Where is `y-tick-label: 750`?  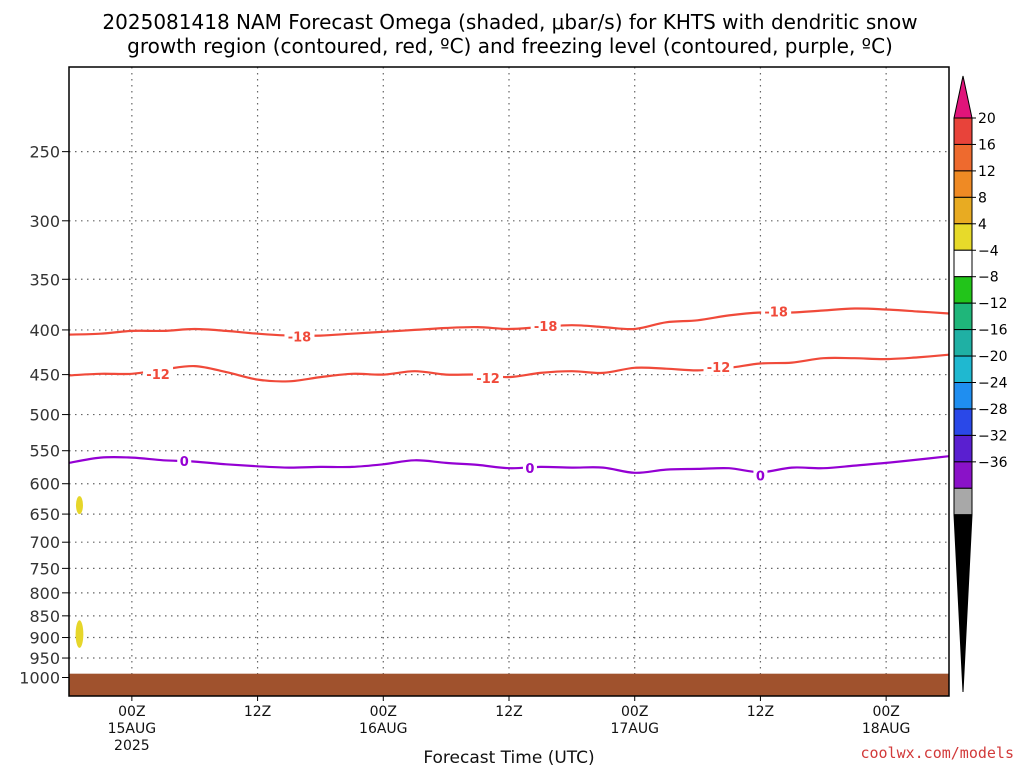
y-tick-label: 750 is located at coordinates (44, 568).